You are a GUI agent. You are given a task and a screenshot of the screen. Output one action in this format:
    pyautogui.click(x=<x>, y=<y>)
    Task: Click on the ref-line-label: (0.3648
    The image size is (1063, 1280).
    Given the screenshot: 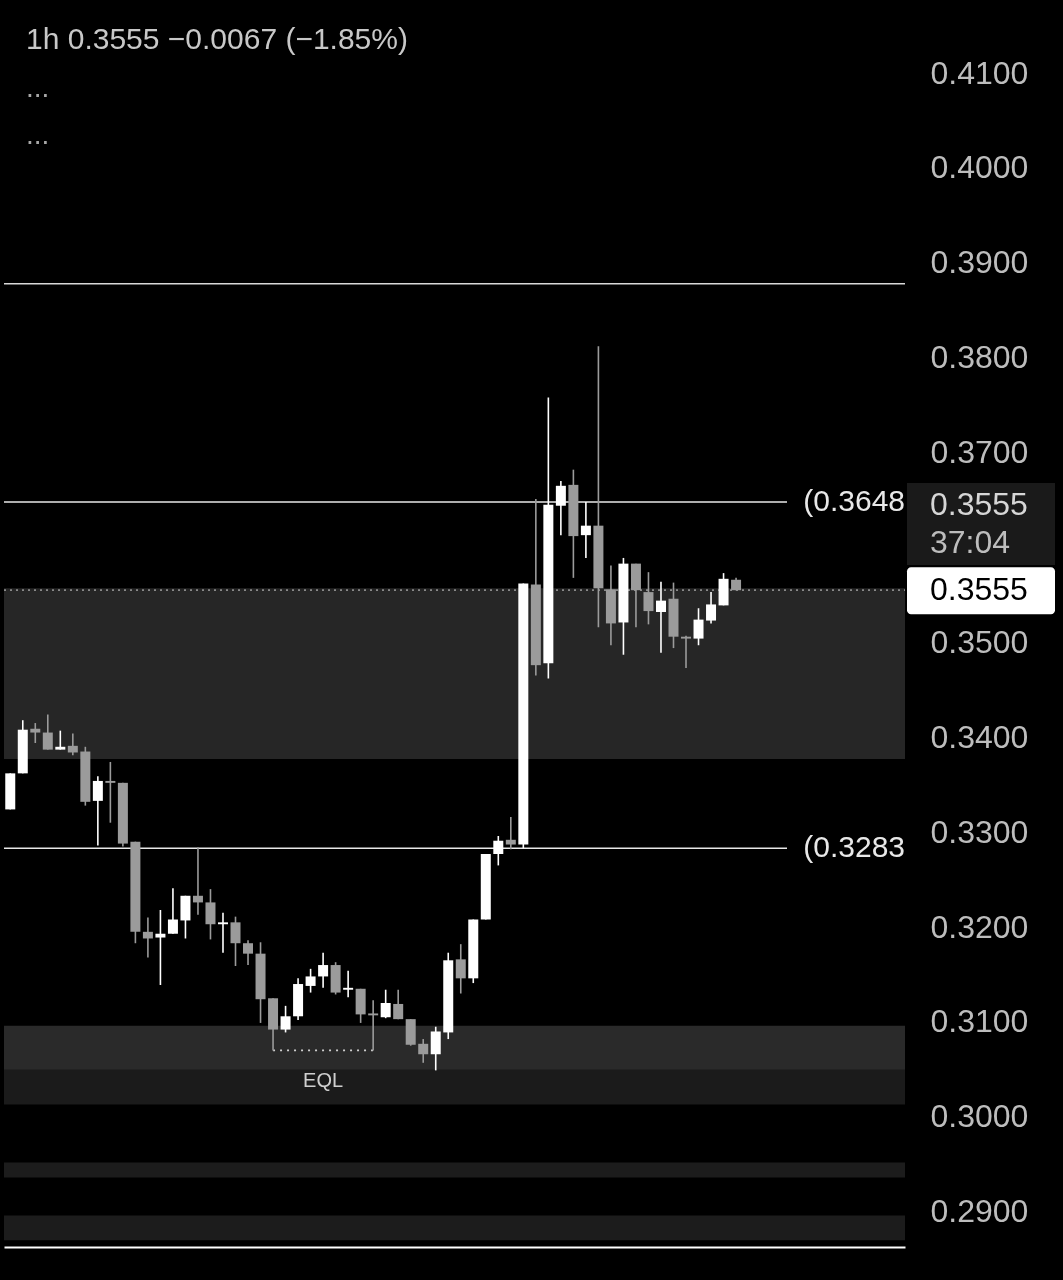 What is the action you would take?
    pyautogui.click(x=854, y=500)
    